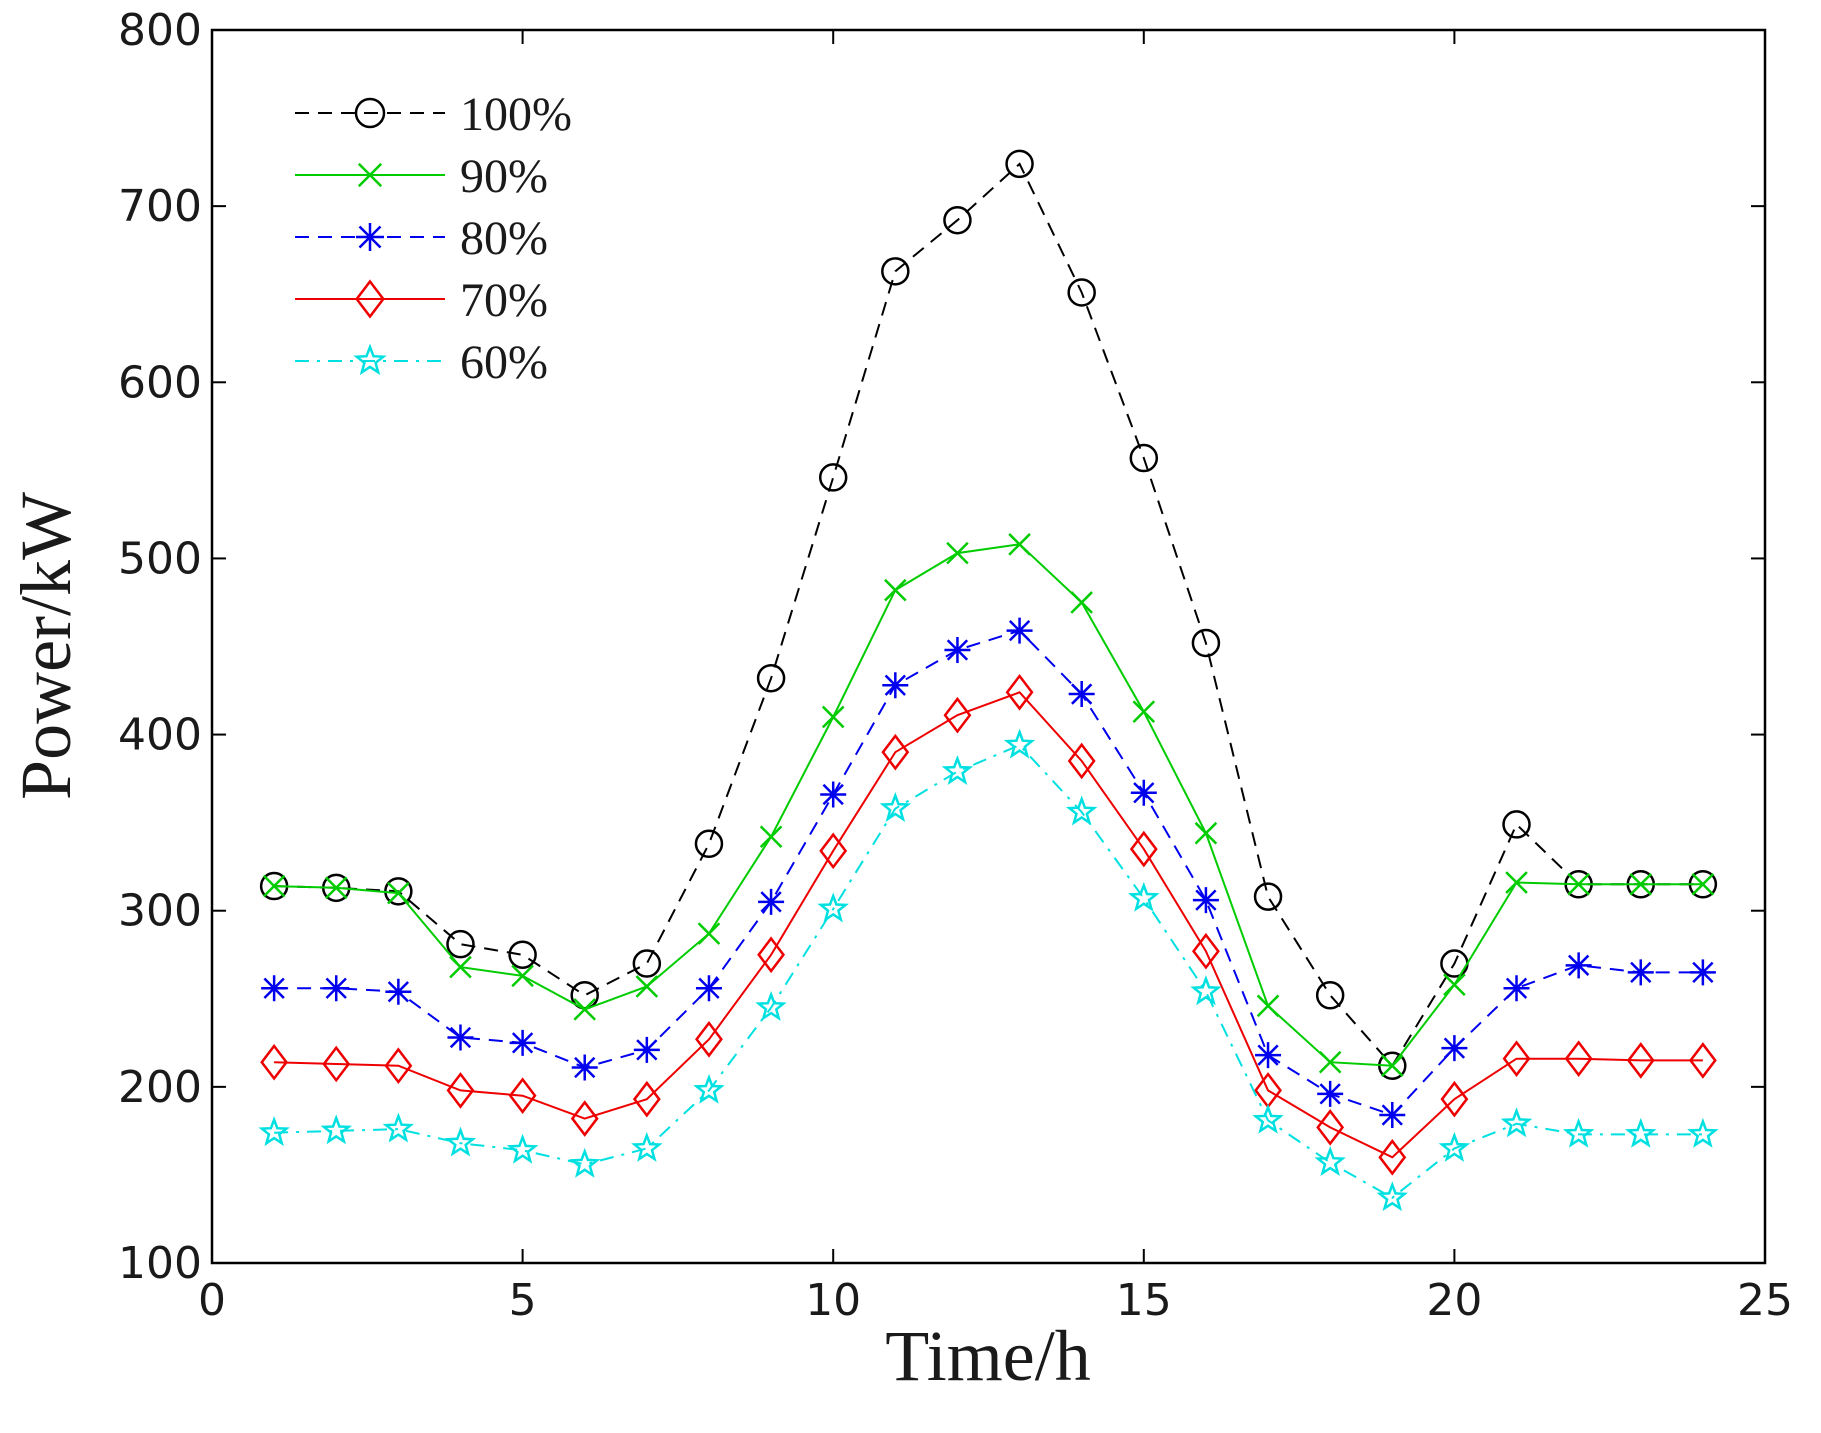 The width and height of the screenshot is (1821, 1433). What do you see at coordinates (504, 238) in the screenshot?
I see `legend-label: 80%` at bounding box center [504, 238].